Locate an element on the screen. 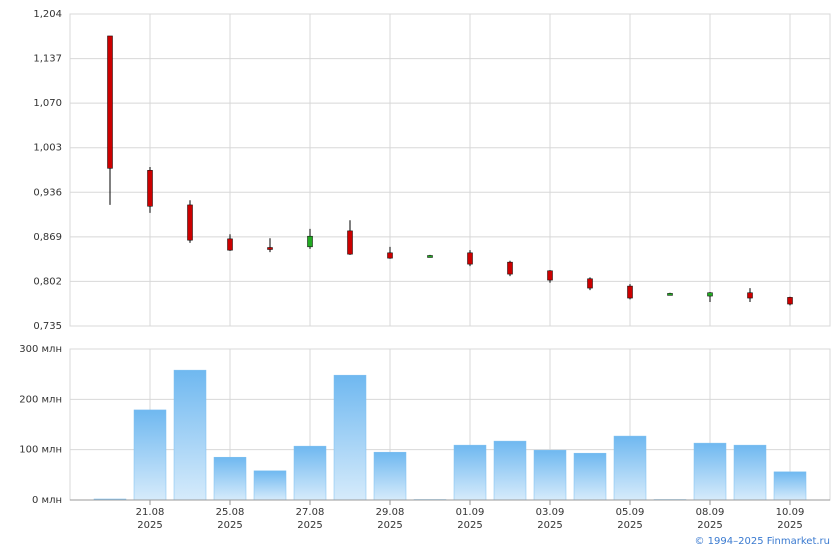  y-tick-label: 0,869 is located at coordinates (47, 237).